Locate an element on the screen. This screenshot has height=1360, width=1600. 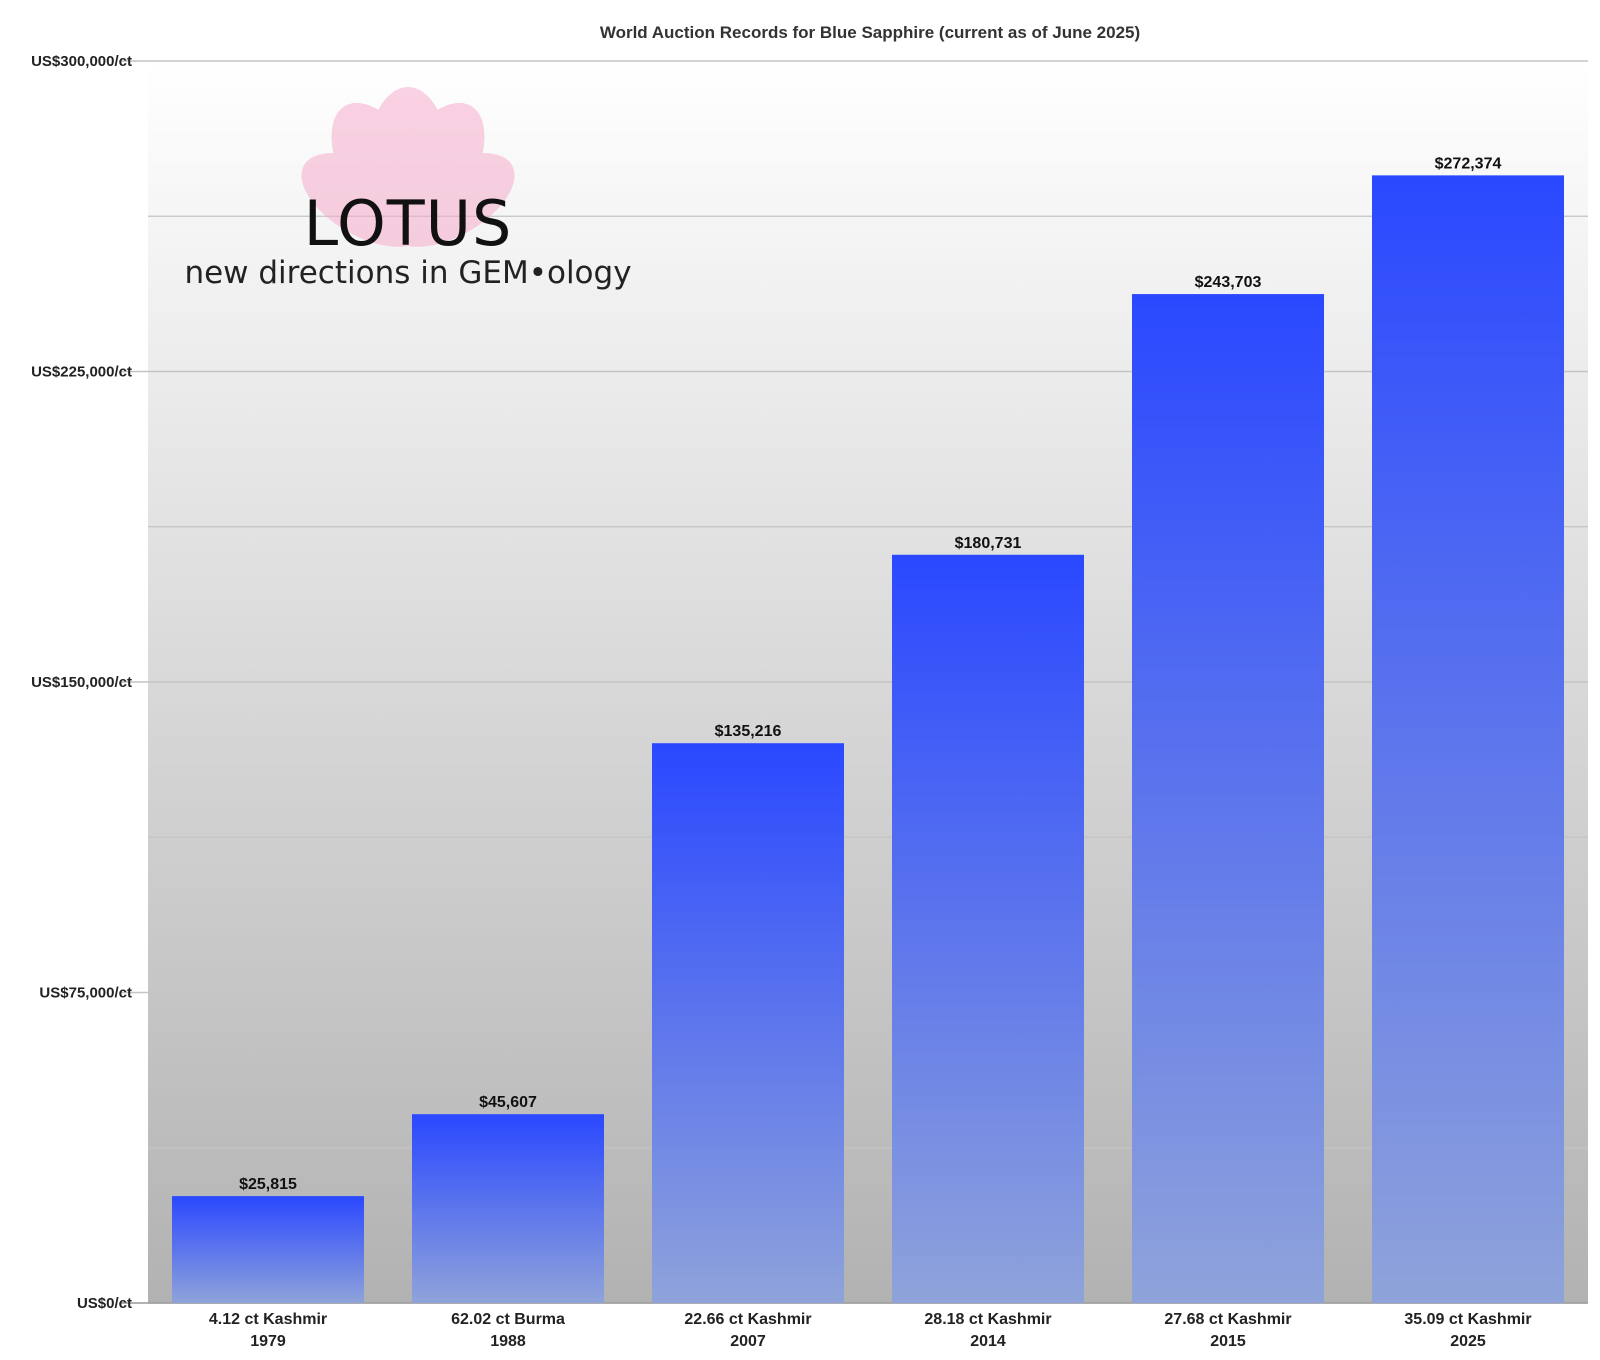
x-tick-label: 27.68 ct Kashmir is located at coordinates (1227, 1319).